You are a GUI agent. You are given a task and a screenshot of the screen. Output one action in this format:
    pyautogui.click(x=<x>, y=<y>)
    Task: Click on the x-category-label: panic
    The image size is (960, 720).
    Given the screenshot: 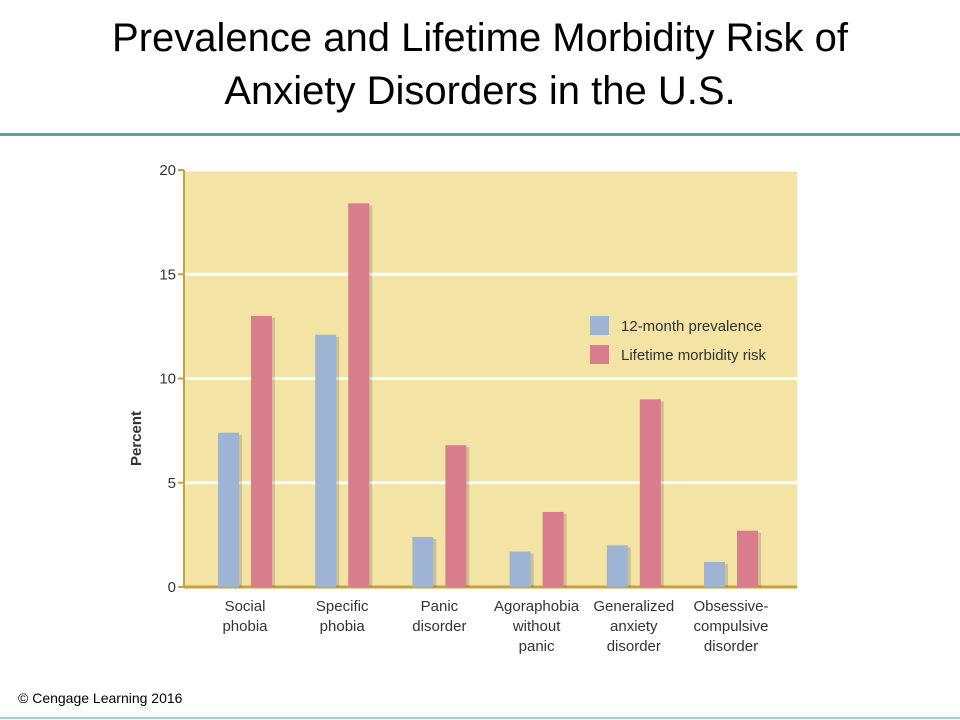 What is the action you would take?
    pyautogui.click(x=537, y=646)
    